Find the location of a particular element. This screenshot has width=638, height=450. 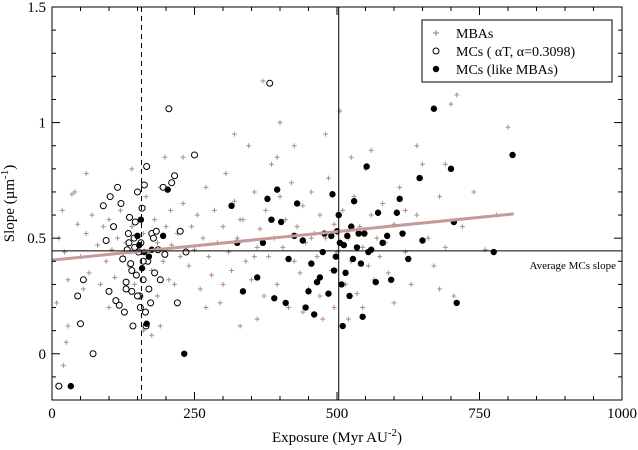

legend-label: MBAs is located at coordinates (474, 34).